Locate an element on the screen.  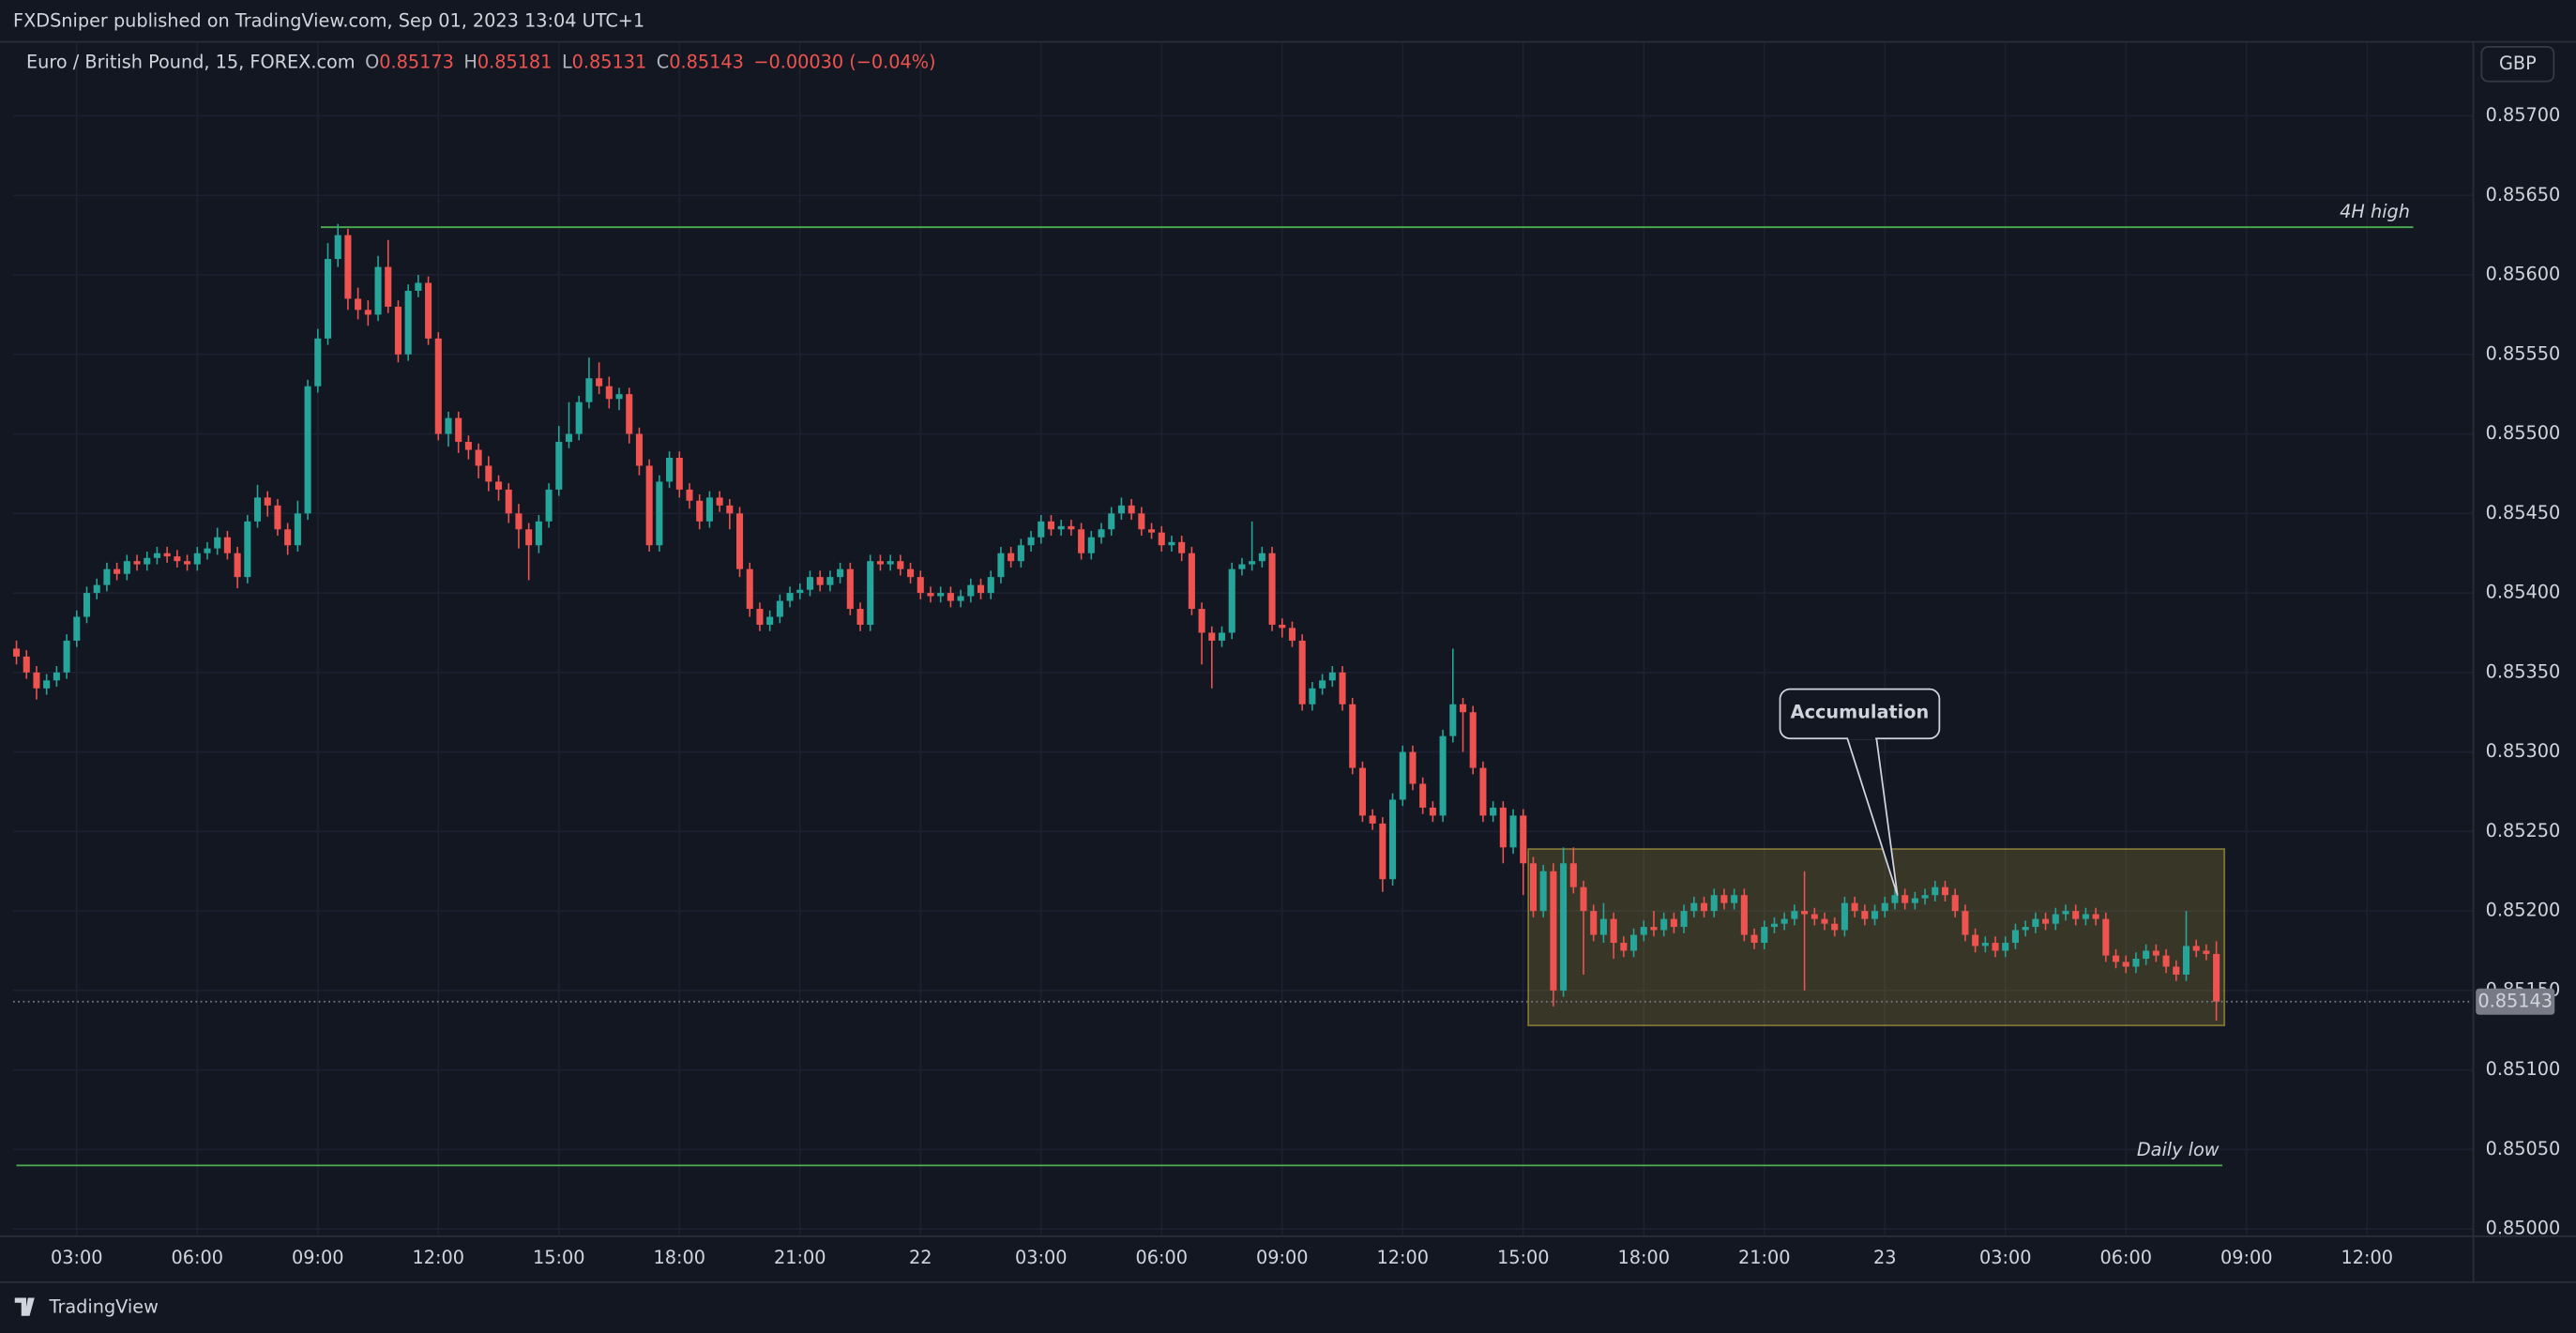
y-tick-label: 0.85700 is located at coordinates (2523, 115).